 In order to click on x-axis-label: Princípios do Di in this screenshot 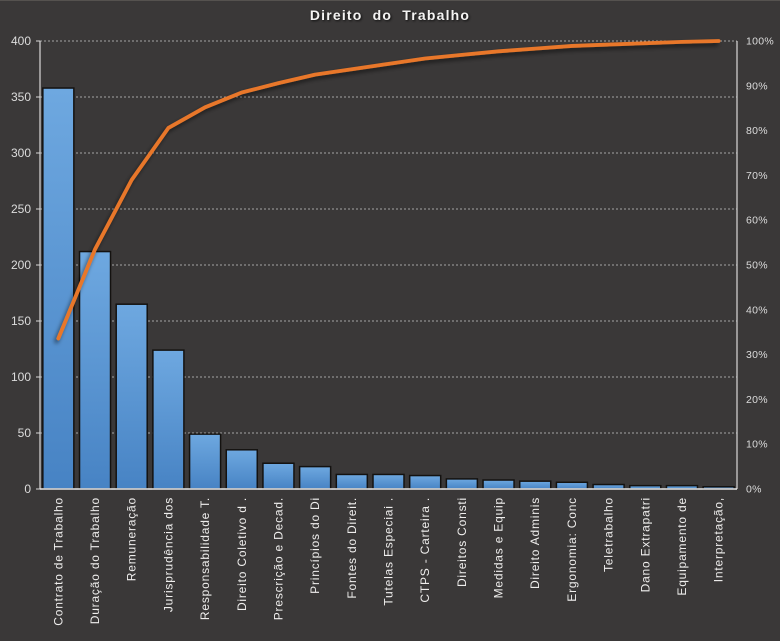, I will do `click(315, 545)`.